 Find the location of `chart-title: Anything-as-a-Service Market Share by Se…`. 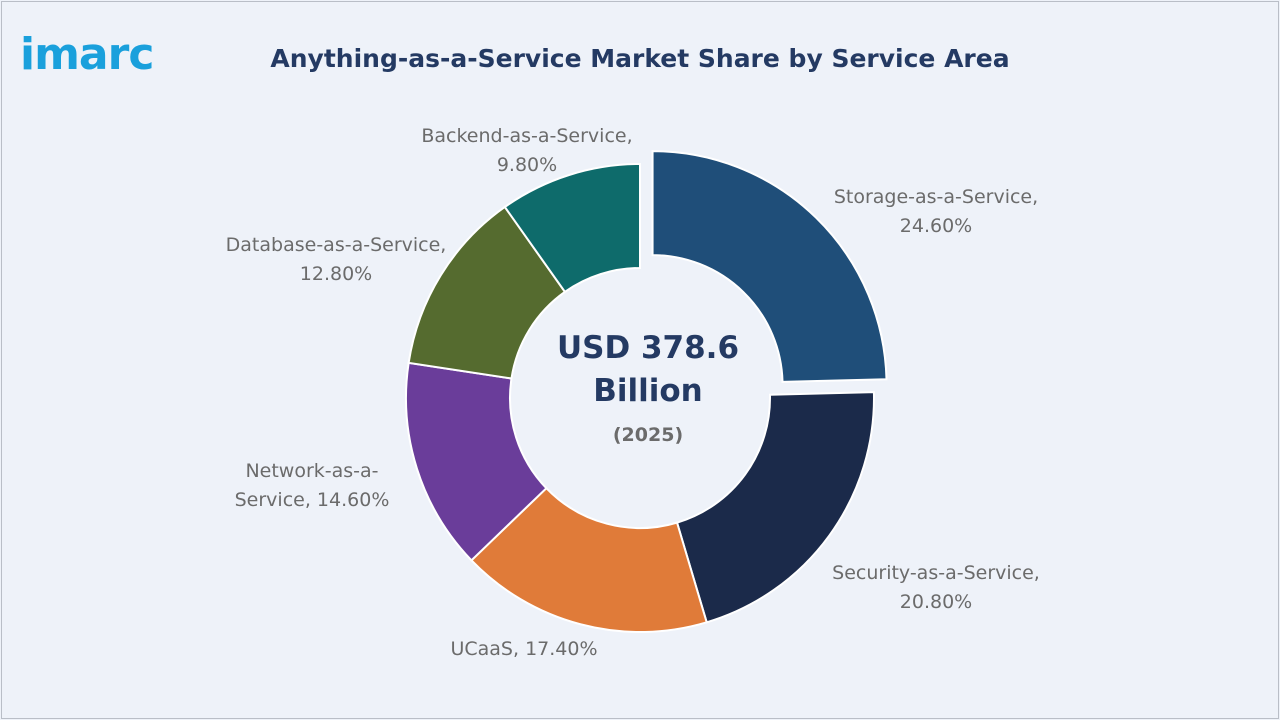

chart-title: Anything-as-a-Service Market Share by Se… is located at coordinates (640, 58).